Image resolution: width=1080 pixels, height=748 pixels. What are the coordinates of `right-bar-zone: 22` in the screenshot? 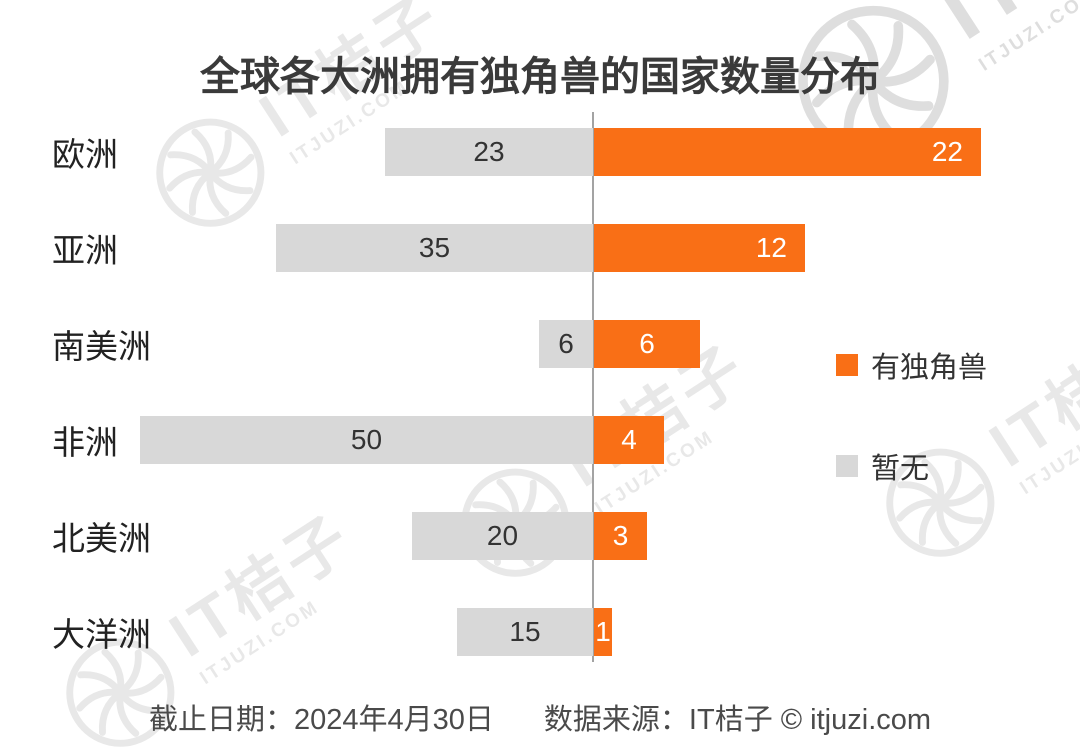 It's located at (836, 152).